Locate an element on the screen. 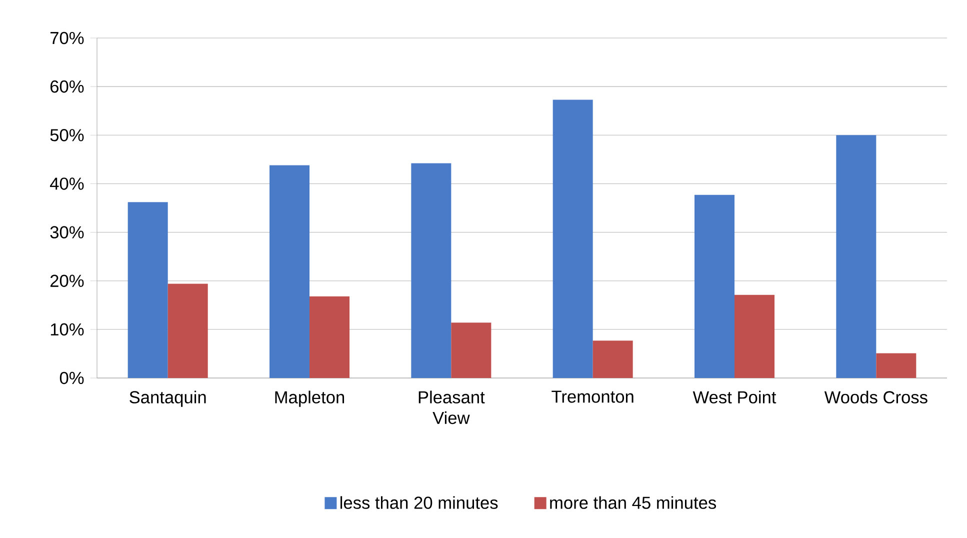 This screenshot has height=538, width=967. legend-label: more than 45 minutes is located at coordinates (633, 502).